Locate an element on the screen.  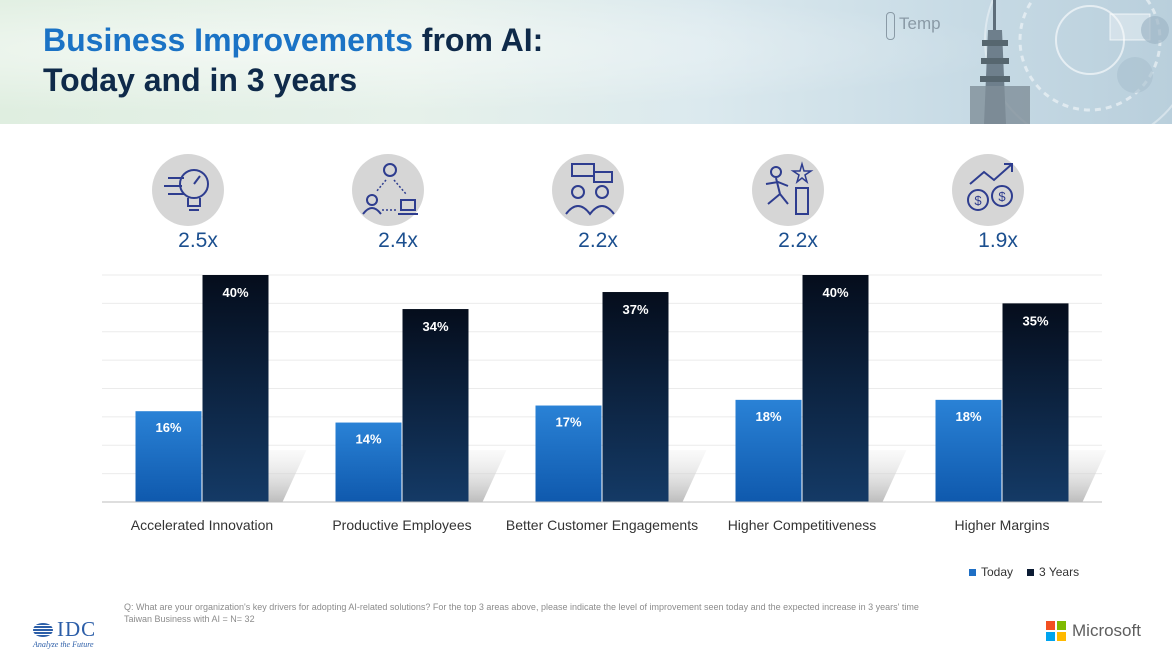
idc-globe-icon is located at coordinates (43, 629).